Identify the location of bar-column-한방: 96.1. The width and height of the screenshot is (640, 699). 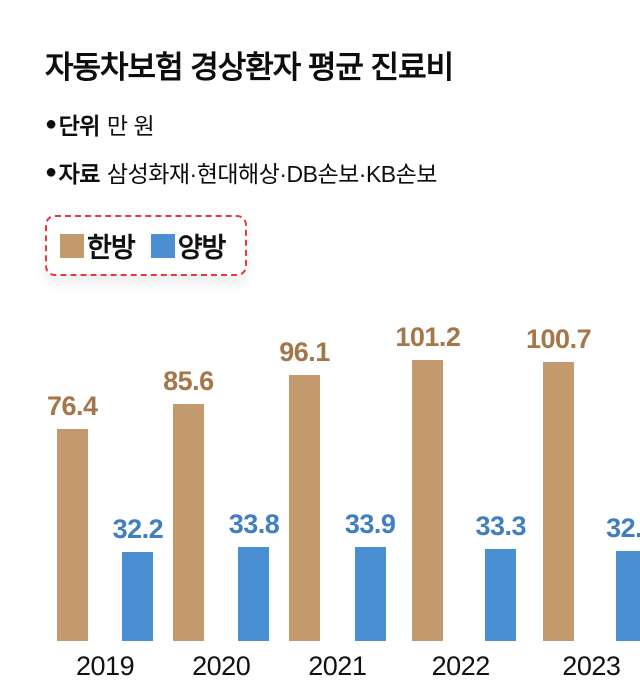
(304, 489).